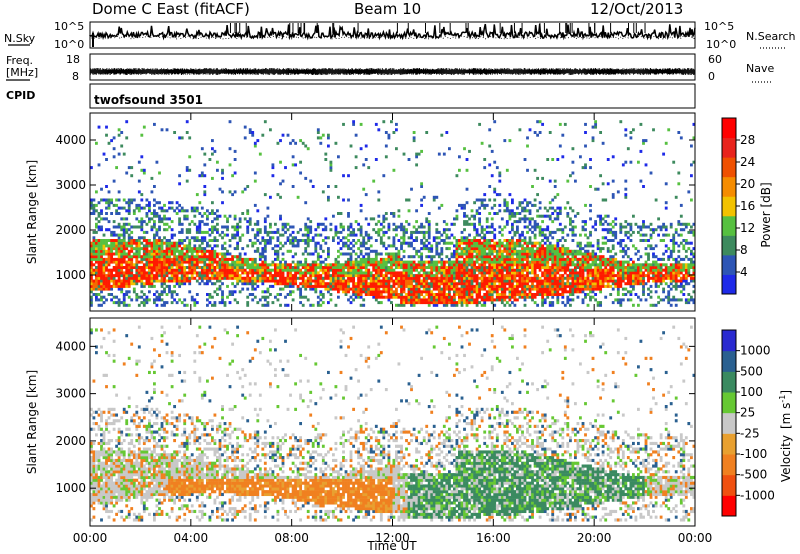 The width and height of the screenshot is (800, 554). I want to click on nsearch-trace, so click(392, 37).